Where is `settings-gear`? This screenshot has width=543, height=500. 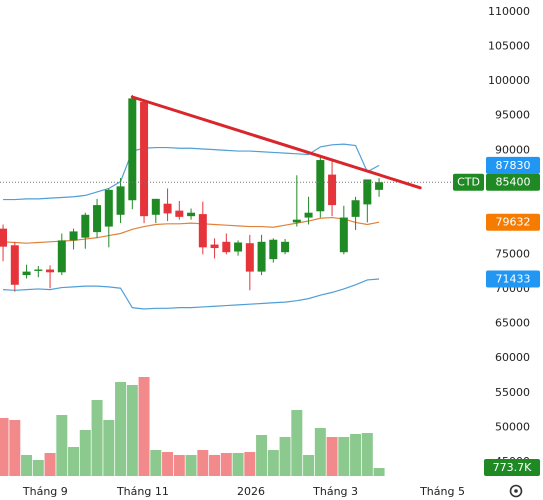 settings-gear is located at coordinates (516, 491).